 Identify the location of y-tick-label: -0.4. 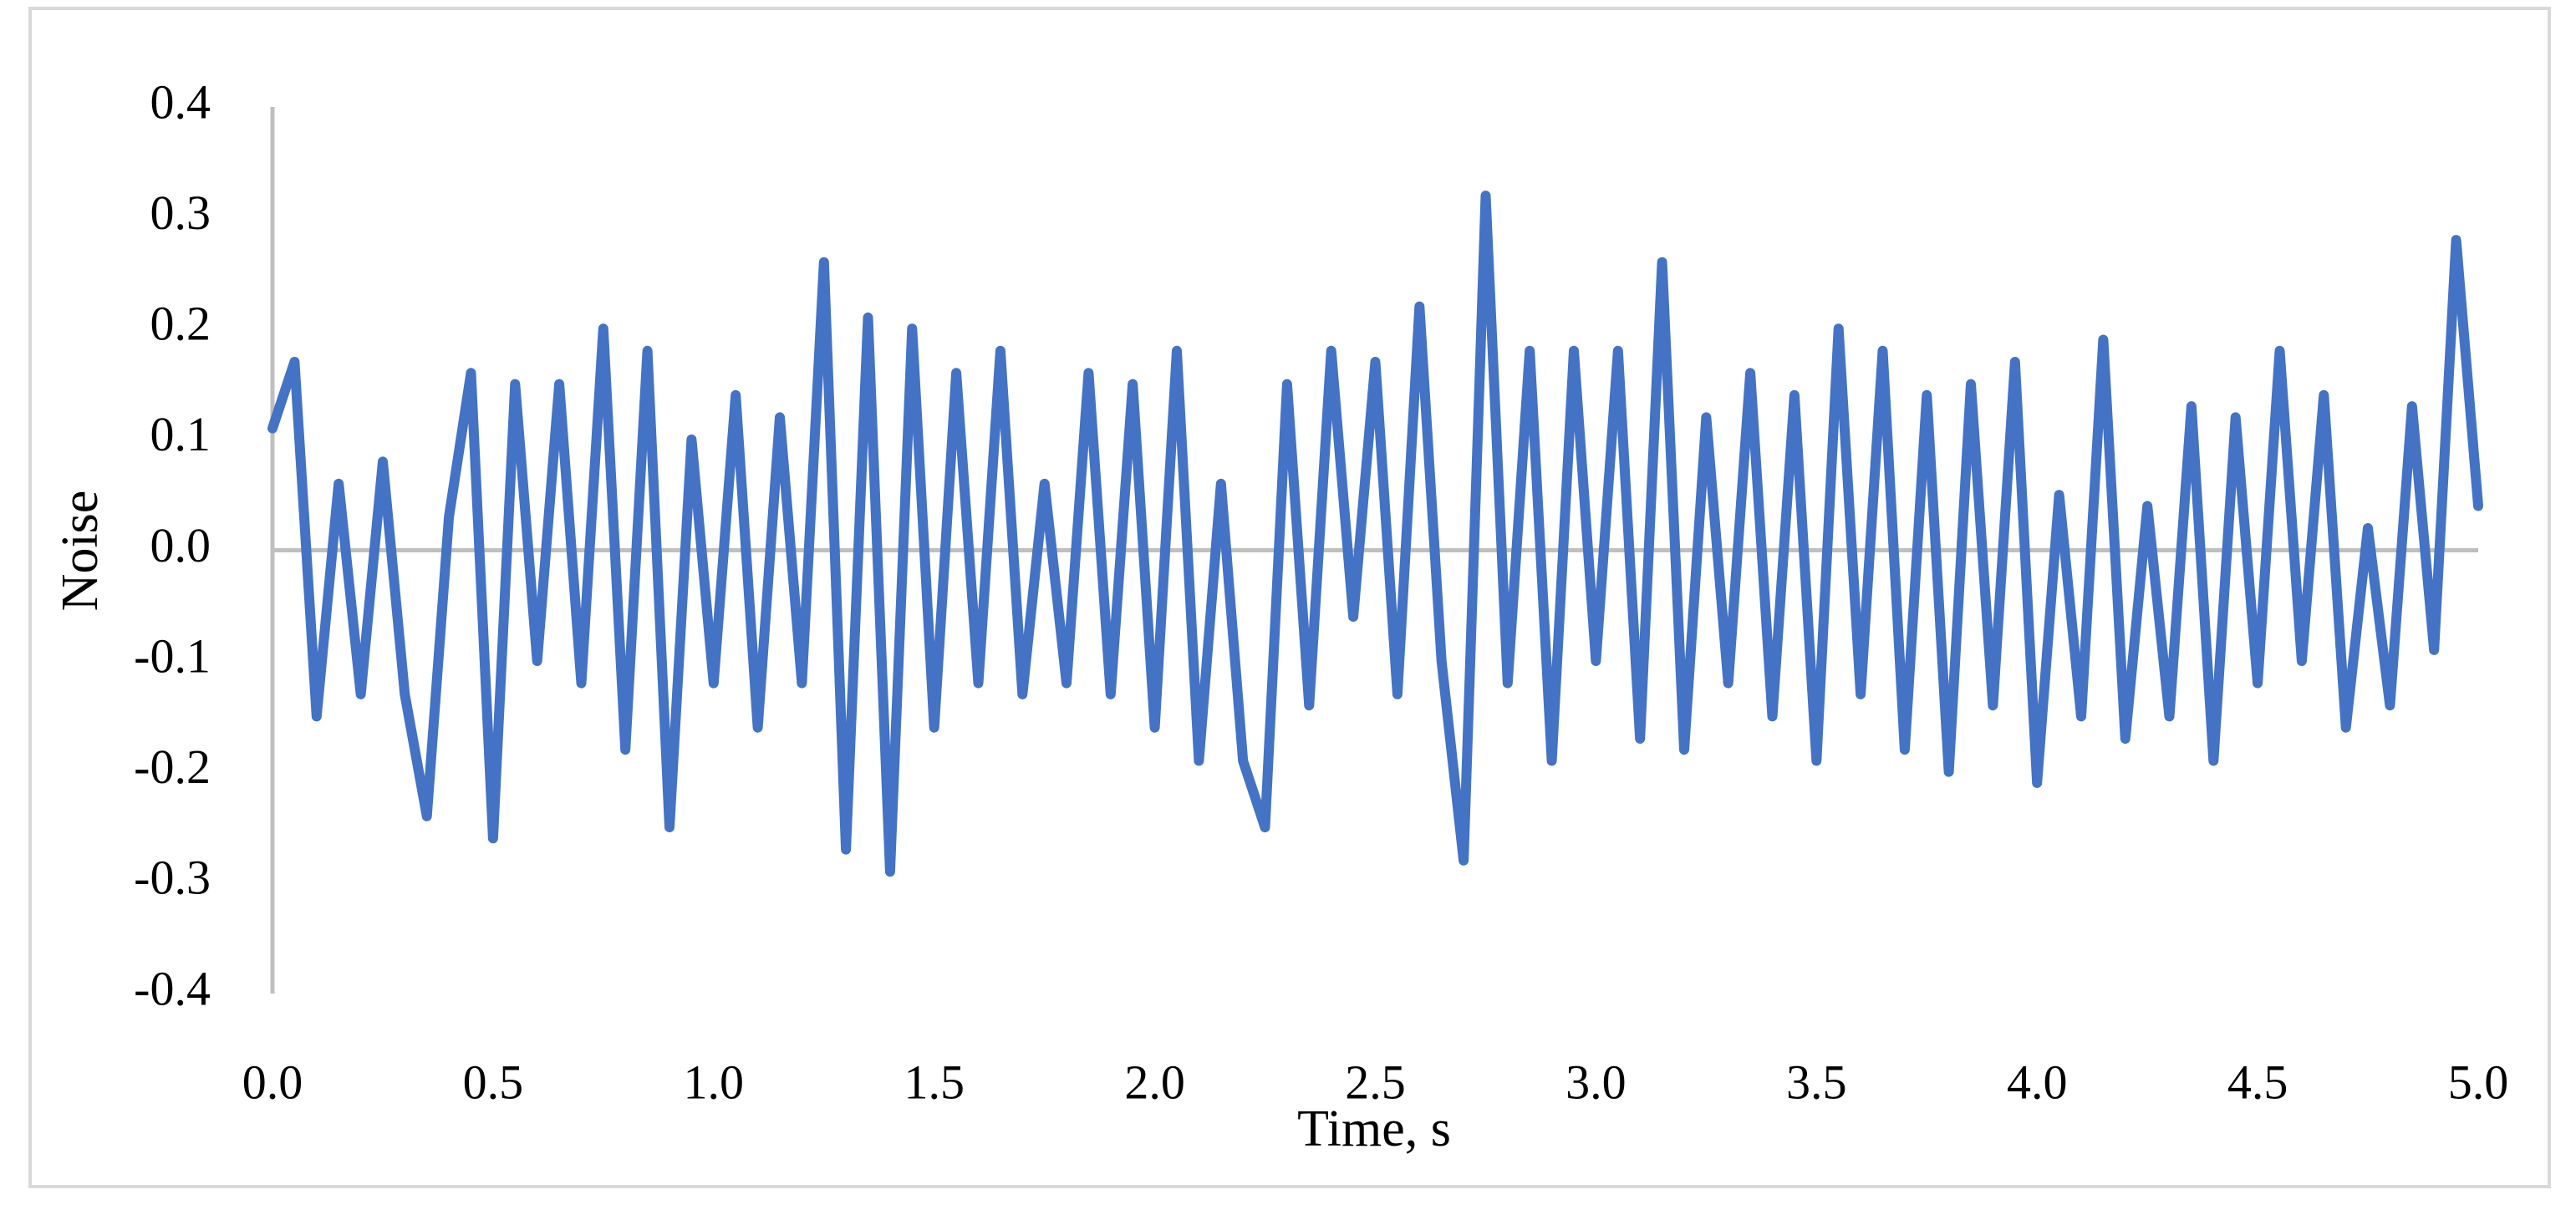
(172, 988).